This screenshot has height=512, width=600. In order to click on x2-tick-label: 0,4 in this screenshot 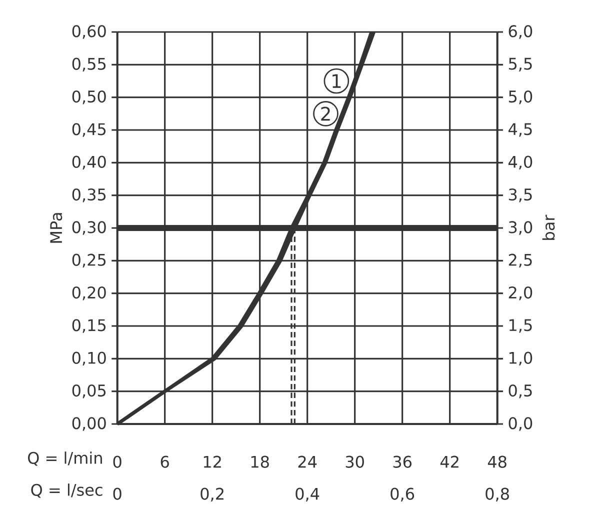, I will do `click(308, 495)`.